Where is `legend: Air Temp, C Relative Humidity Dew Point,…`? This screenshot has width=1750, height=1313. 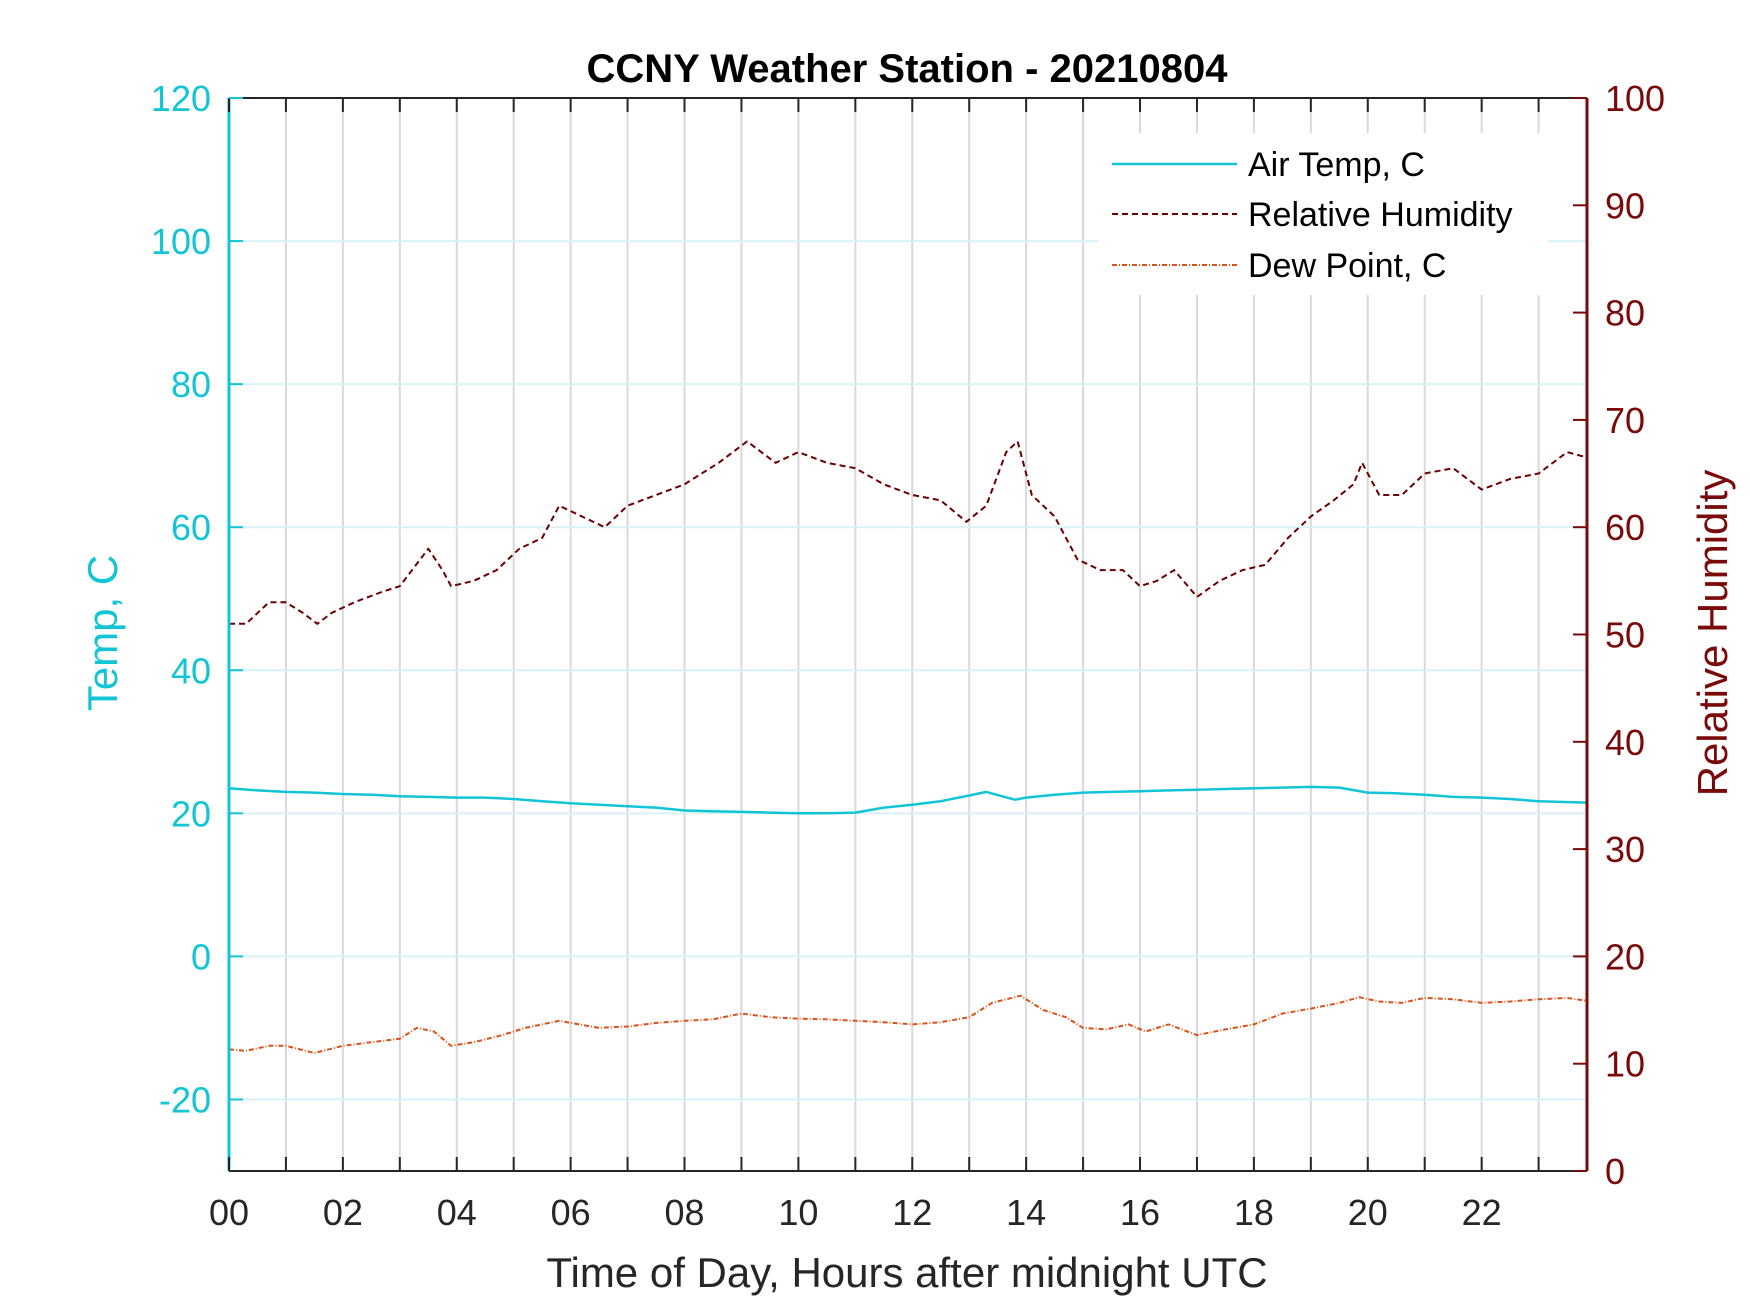
legend: Air Temp, C Relative Humidity Dew Point,… is located at coordinates (1323, 214).